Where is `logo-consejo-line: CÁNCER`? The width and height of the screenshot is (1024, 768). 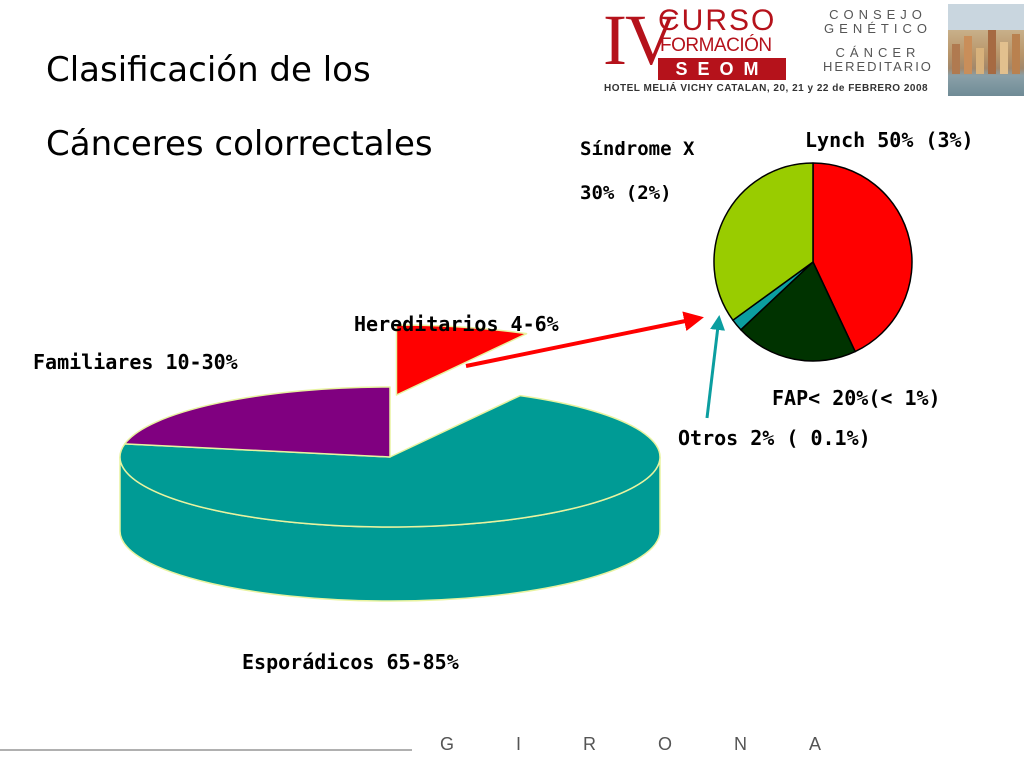
logo-consejo-line: CÁNCER is located at coordinates (878, 52).